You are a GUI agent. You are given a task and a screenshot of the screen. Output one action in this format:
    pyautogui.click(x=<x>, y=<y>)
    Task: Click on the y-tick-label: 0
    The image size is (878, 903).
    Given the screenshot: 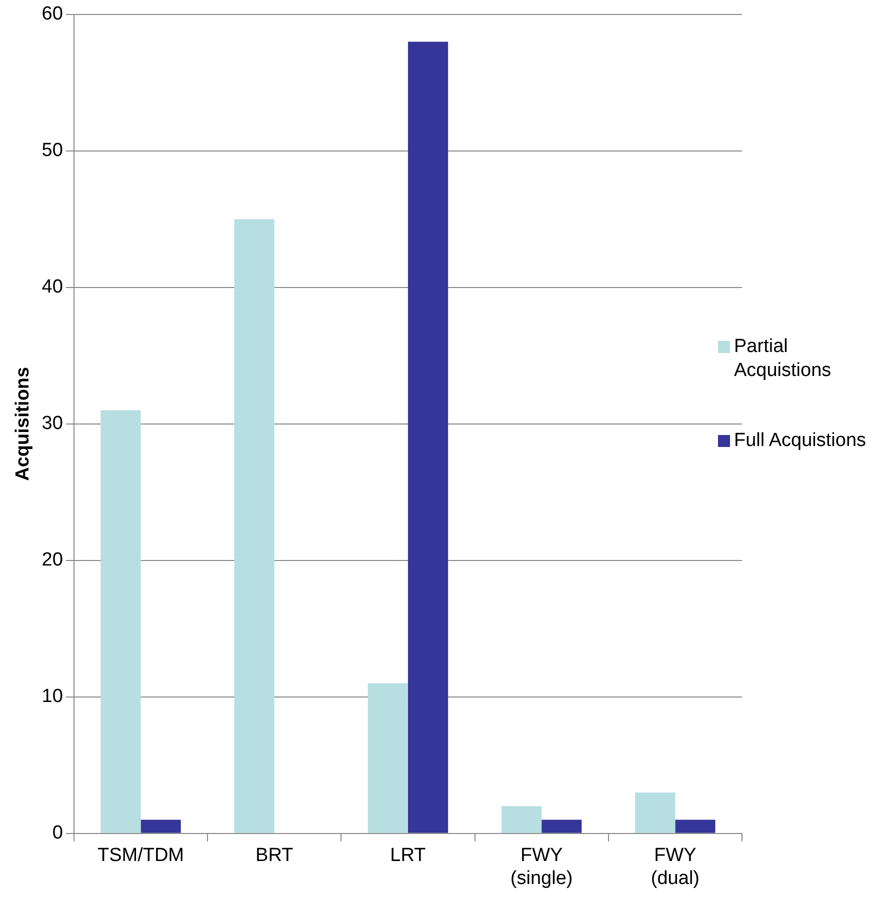 What is the action you would take?
    pyautogui.click(x=57, y=833)
    